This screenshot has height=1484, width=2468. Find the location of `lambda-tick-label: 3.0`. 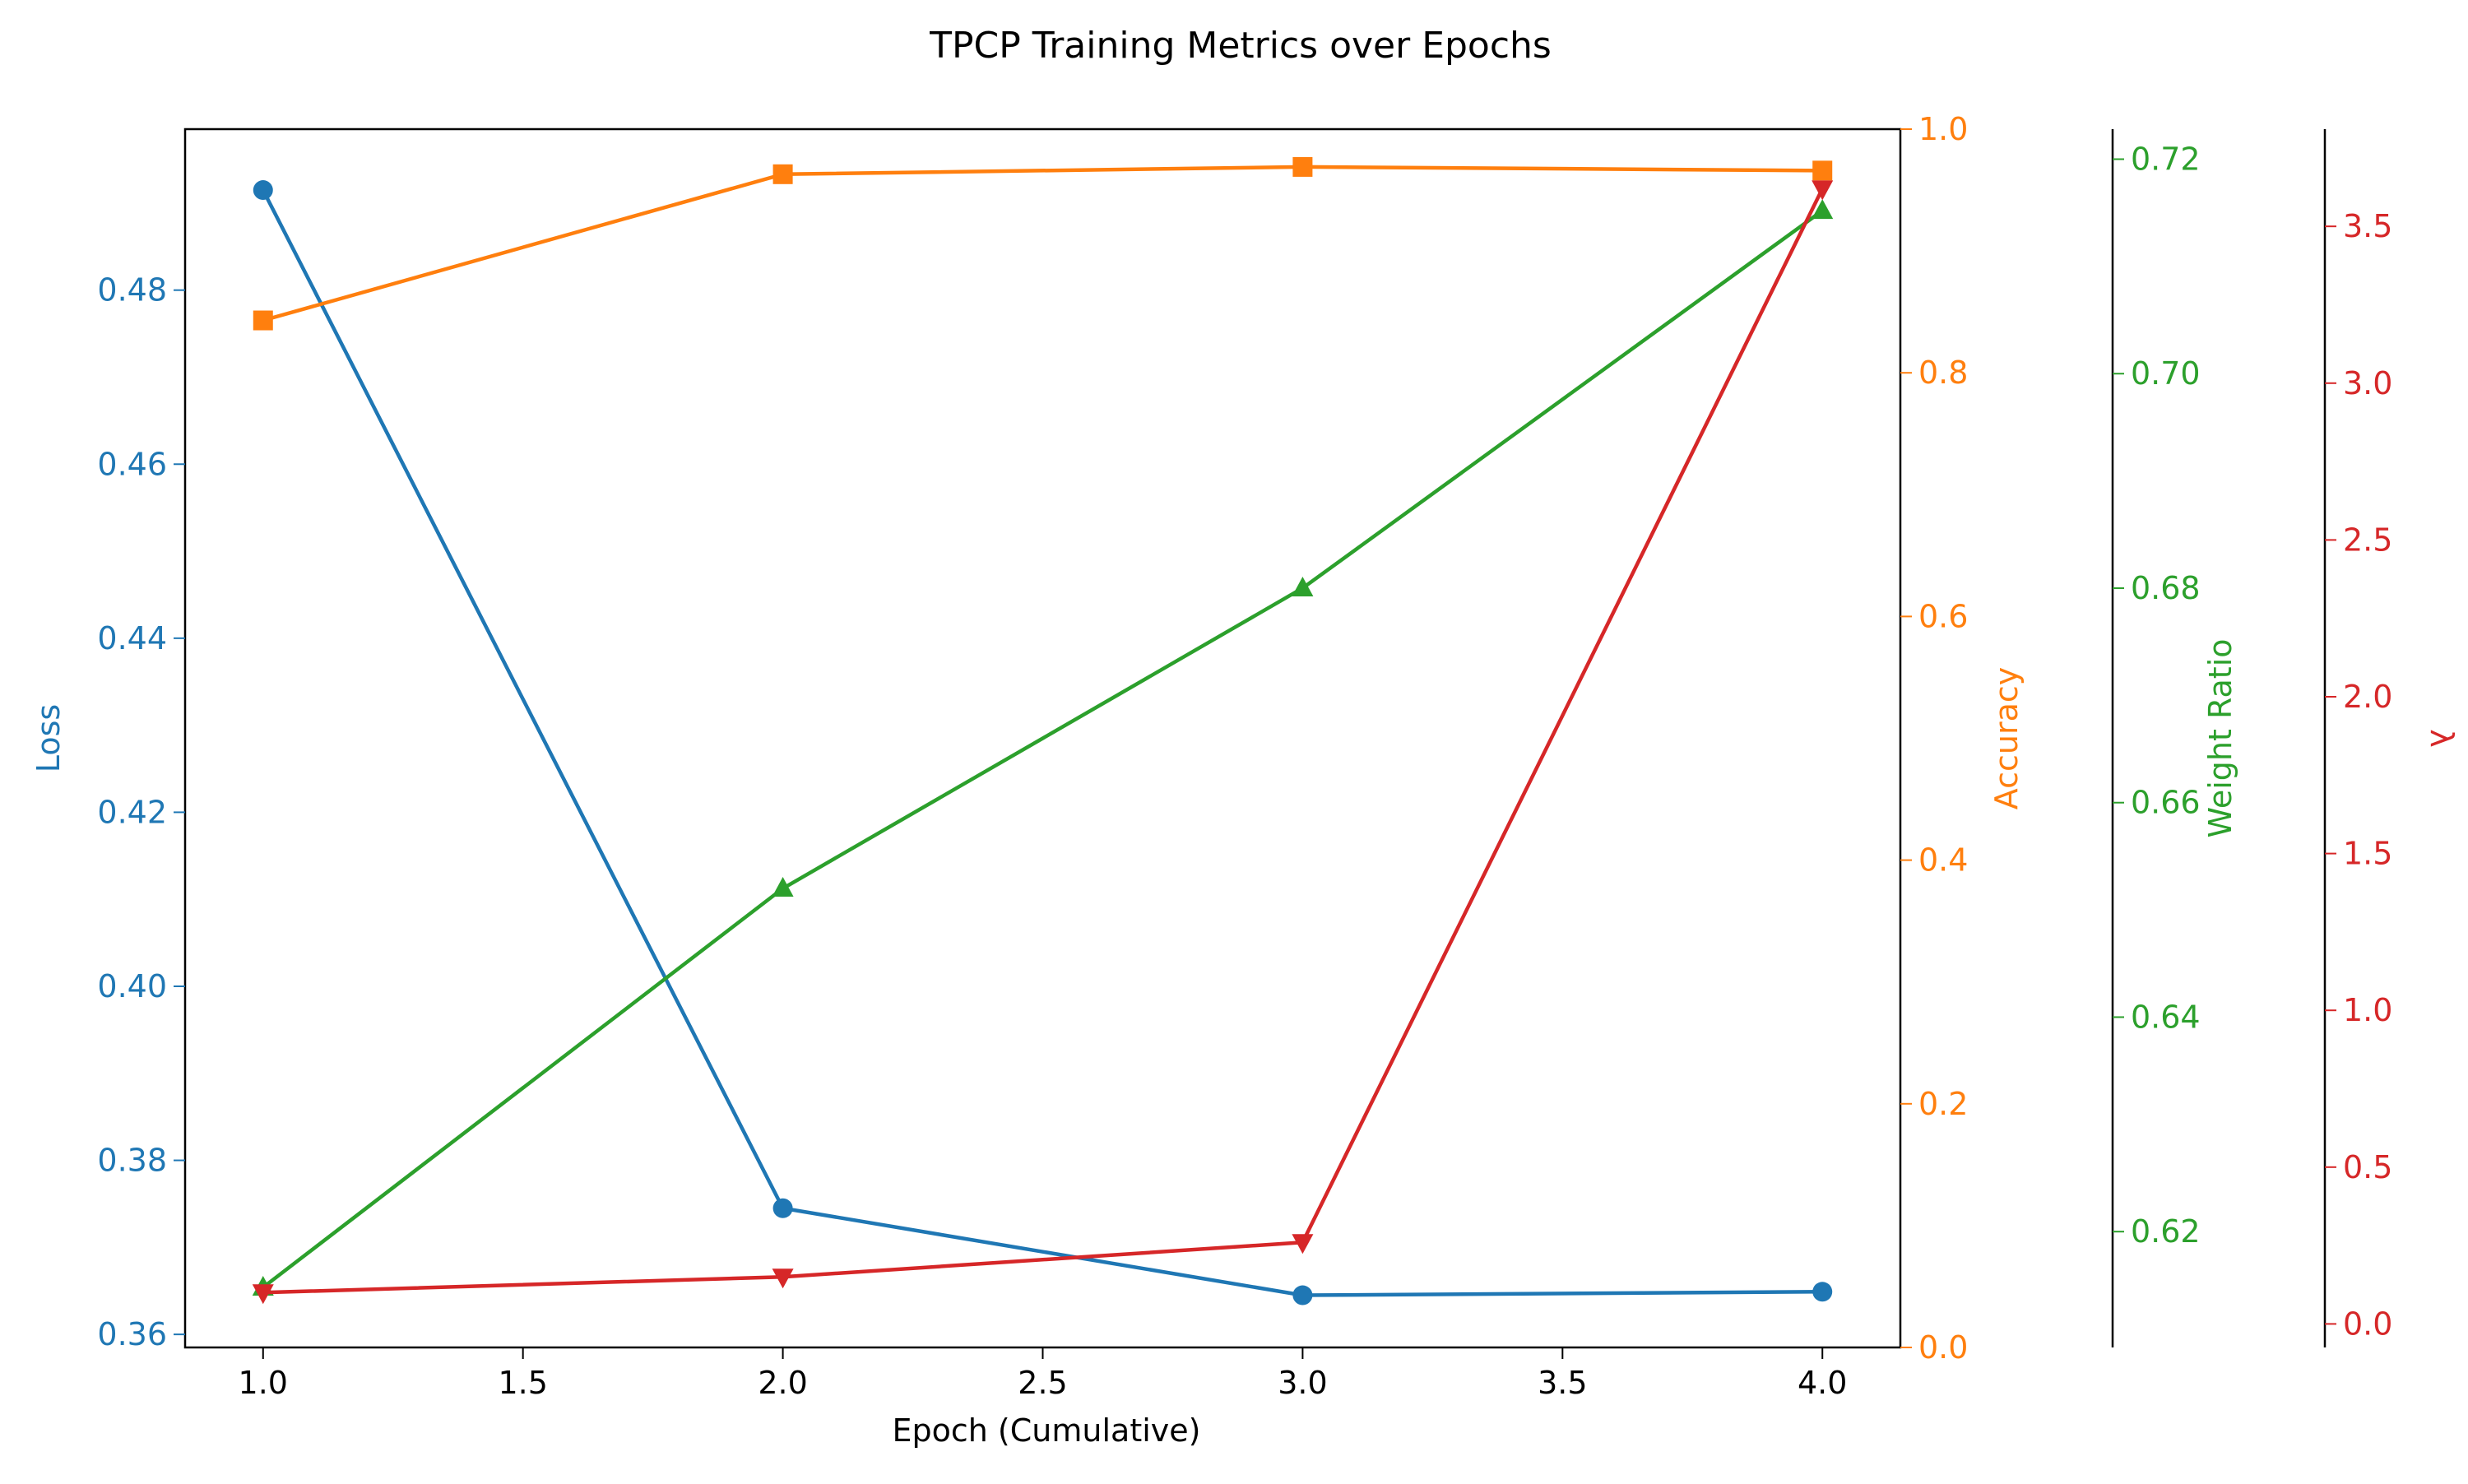

lambda-tick-label: 3.0 is located at coordinates (2367, 383).